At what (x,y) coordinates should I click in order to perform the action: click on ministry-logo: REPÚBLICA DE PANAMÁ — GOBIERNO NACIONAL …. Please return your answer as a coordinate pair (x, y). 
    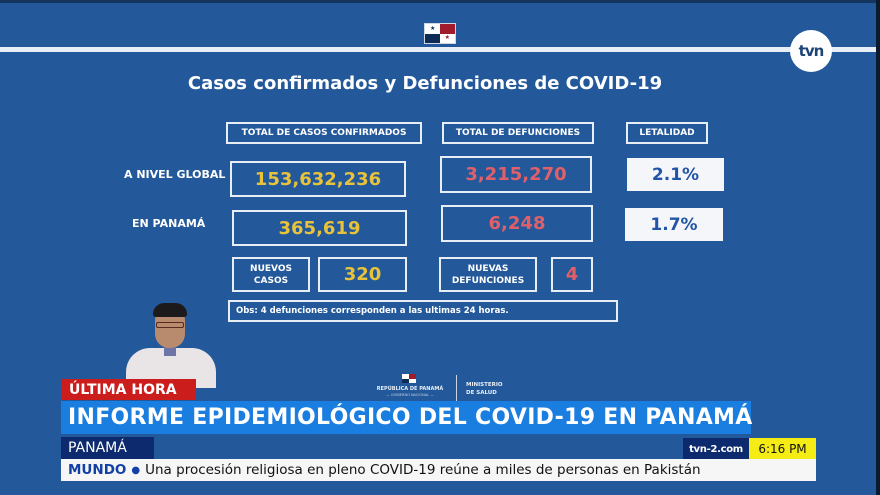
    Looking at the image, I should click on (455, 388).